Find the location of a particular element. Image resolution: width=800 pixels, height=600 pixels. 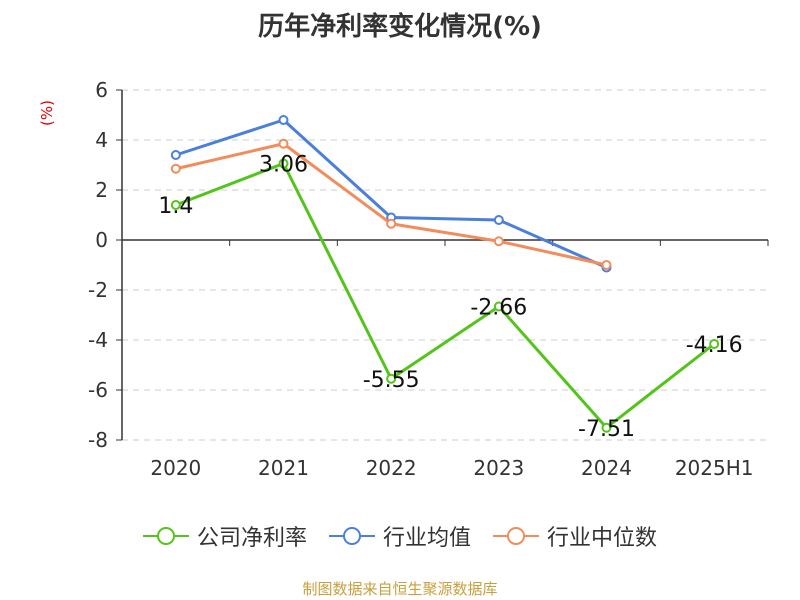

x-tick-label: 2023 is located at coordinates (498, 468).